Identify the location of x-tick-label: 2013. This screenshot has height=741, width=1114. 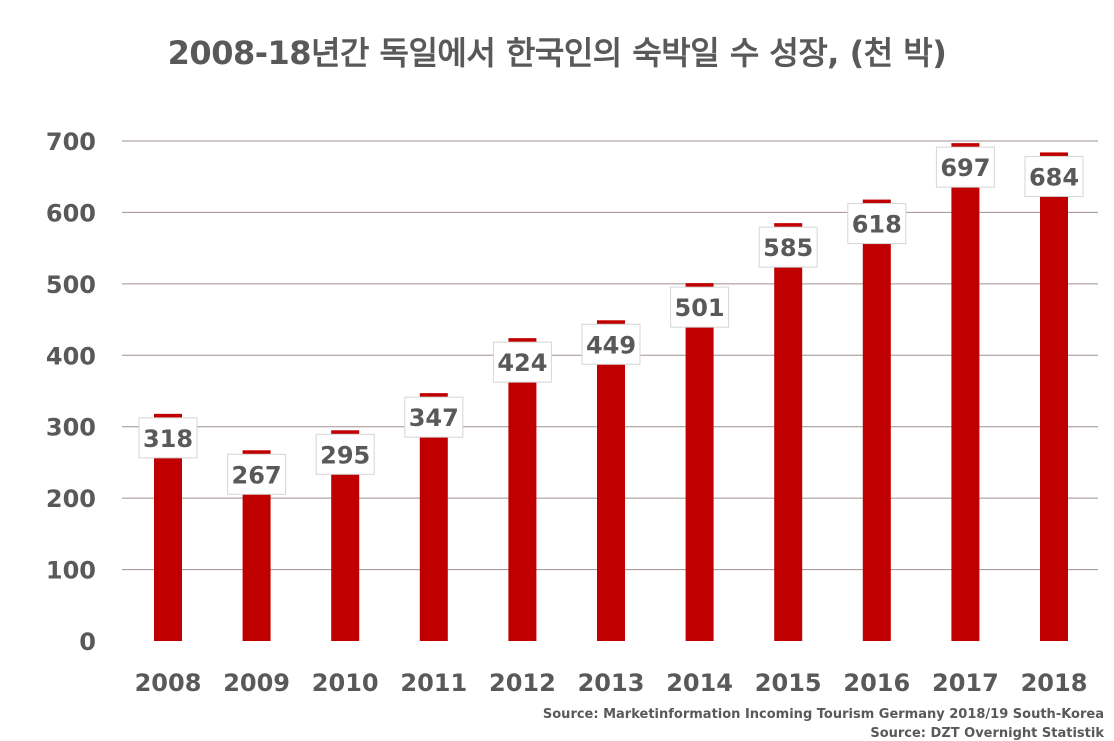
(611, 683).